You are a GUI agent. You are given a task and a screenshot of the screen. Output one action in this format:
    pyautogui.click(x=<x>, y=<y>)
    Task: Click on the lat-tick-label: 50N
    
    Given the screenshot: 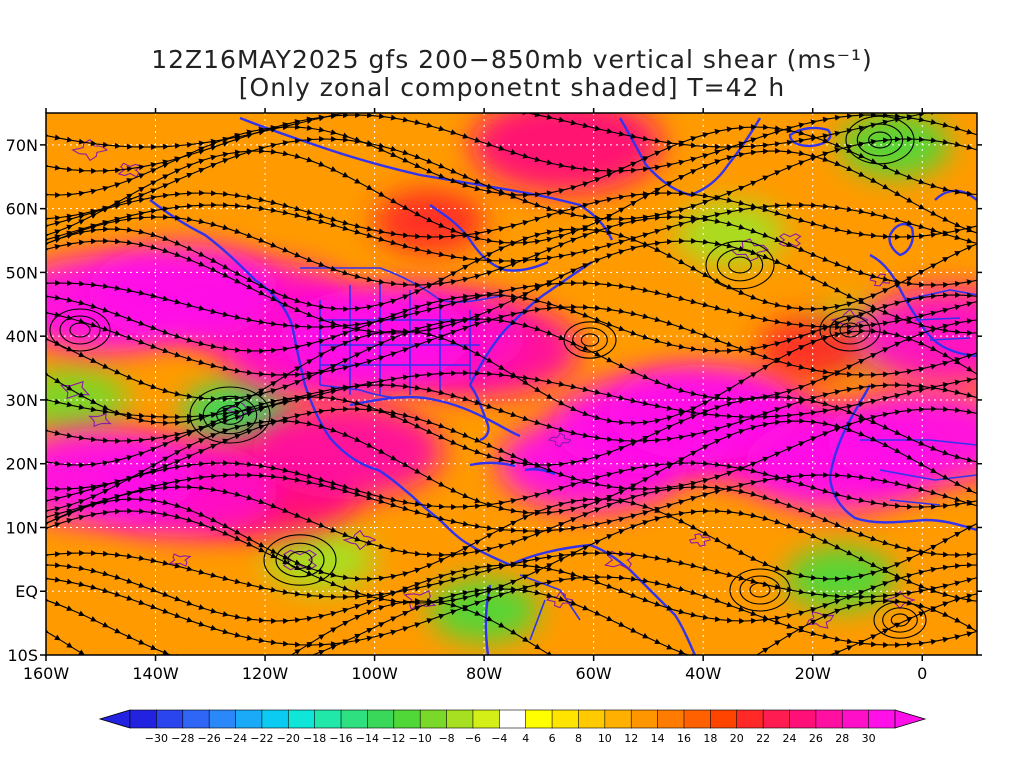 What is the action you would take?
    pyautogui.click(x=22, y=272)
    